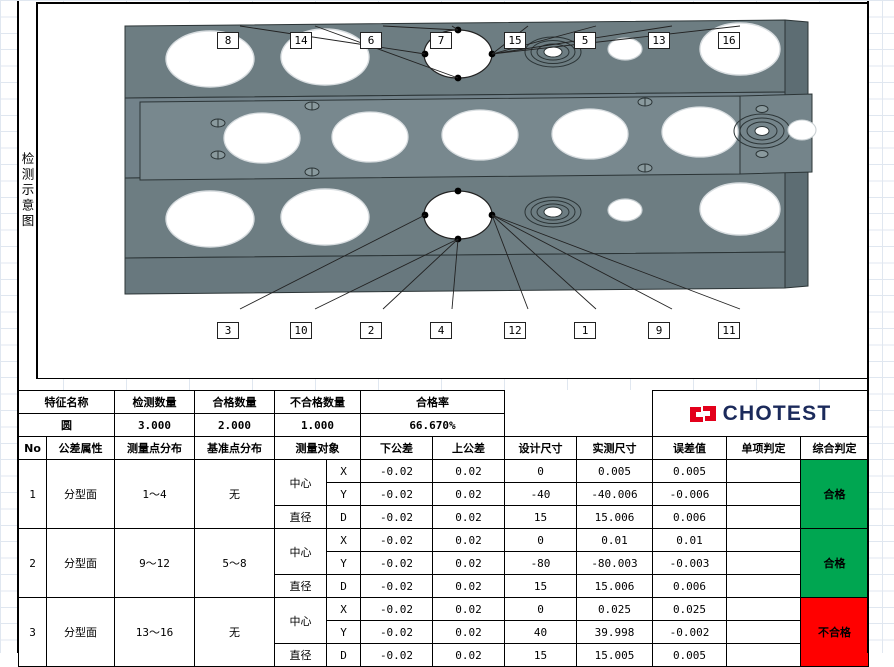  What do you see at coordinates (614, 494) in the screenshot?
I see `item-actual: -40.006` at bounding box center [614, 494].